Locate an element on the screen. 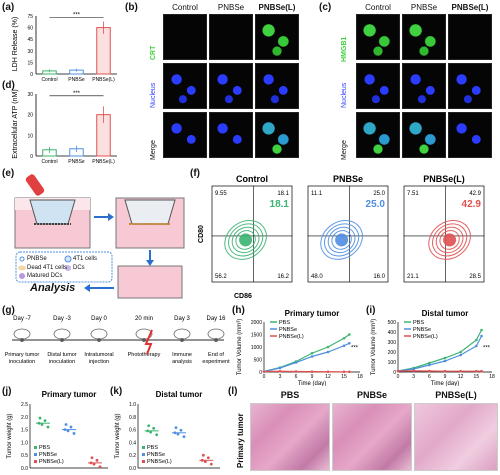 The height and width of the screenshot is (475, 500). panel-label-j: (j) is located at coordinates (7, 391).